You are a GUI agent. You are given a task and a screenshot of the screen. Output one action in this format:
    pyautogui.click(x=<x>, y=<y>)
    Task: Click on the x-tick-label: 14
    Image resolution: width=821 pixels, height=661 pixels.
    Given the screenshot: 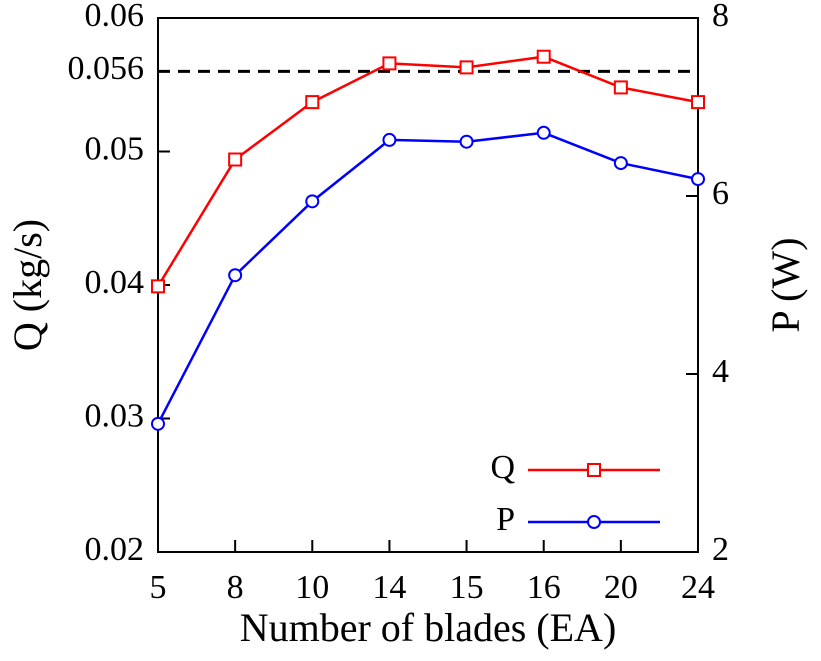 What is the action you would take?
    pyautogui.click(x=389, y=587)
    